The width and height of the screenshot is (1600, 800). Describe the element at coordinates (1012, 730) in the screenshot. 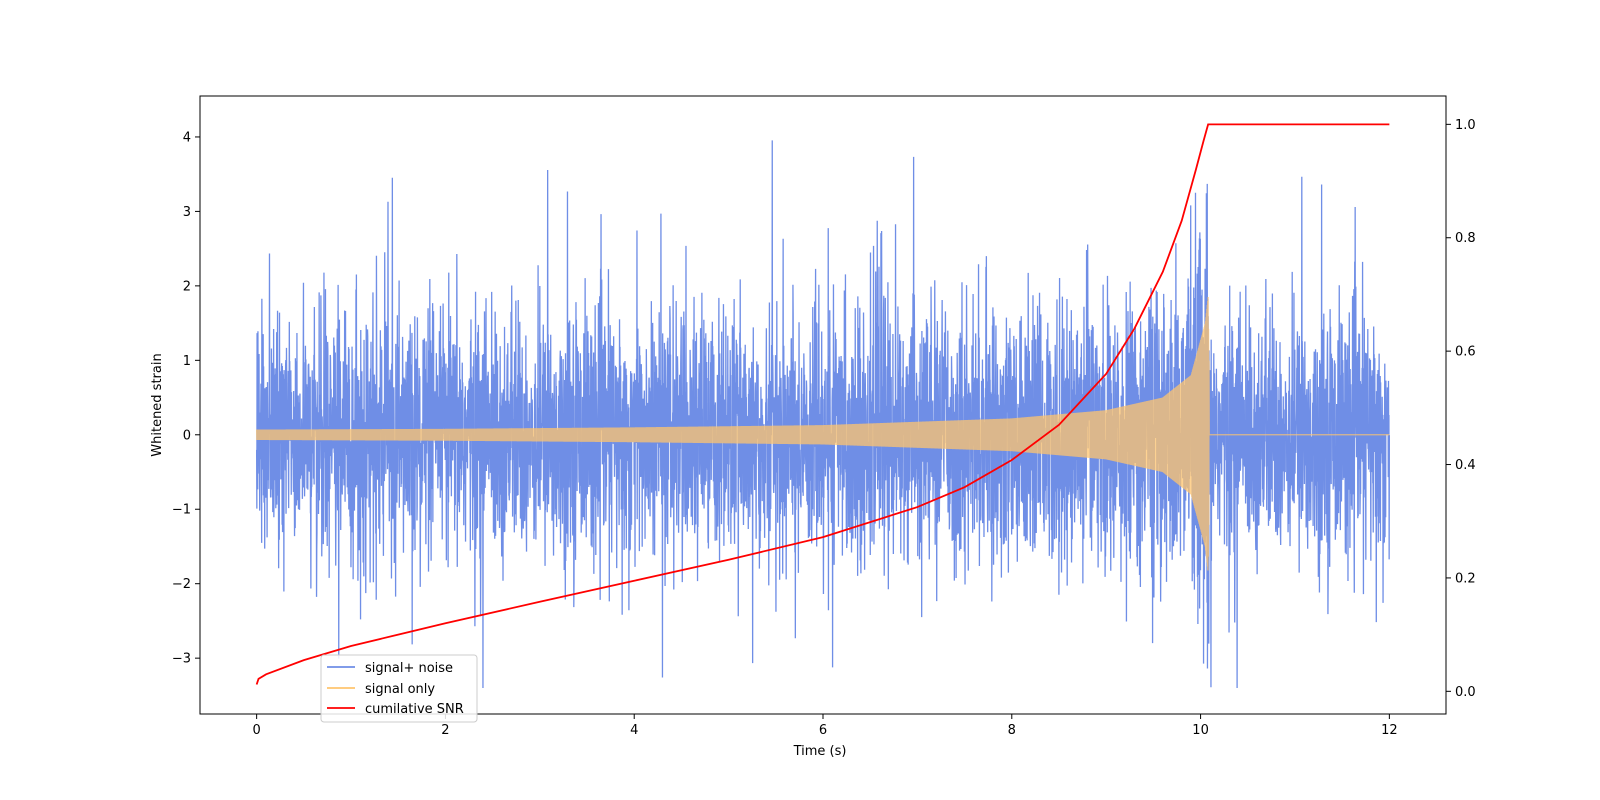

I see `x-tick-label: 8` at that location.